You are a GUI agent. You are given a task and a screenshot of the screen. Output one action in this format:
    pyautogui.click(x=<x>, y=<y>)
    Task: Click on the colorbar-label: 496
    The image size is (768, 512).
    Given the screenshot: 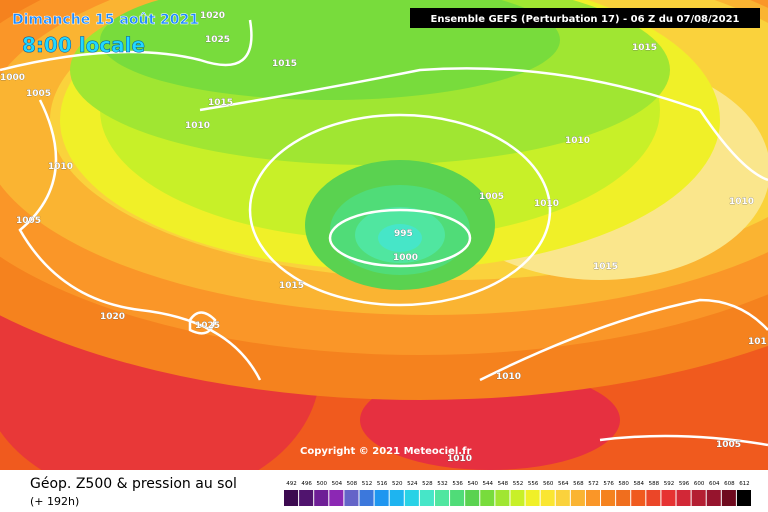 What is the action you would take?
    pyautogui.click(x=306, y=484)
    